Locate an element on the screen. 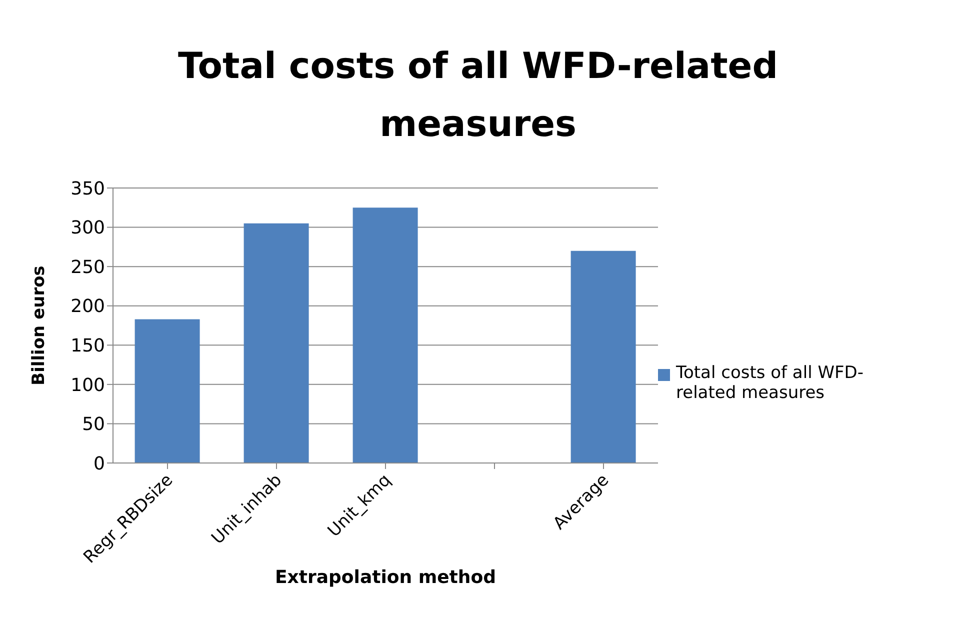 Image resolution: width=971 pixels, height=619 pixels. x-axis-title: Extrapolation method is located at coordinates (385, 577).